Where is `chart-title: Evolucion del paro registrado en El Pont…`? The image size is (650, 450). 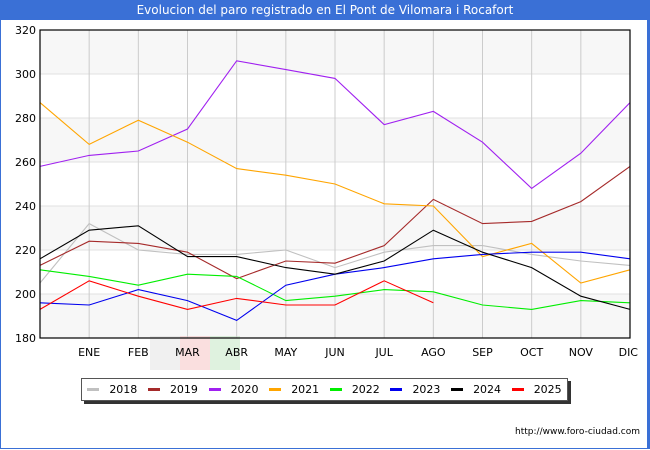
chart-title: Evolucion del paro registrado en El Pont… is located at coordinates (325, 10).